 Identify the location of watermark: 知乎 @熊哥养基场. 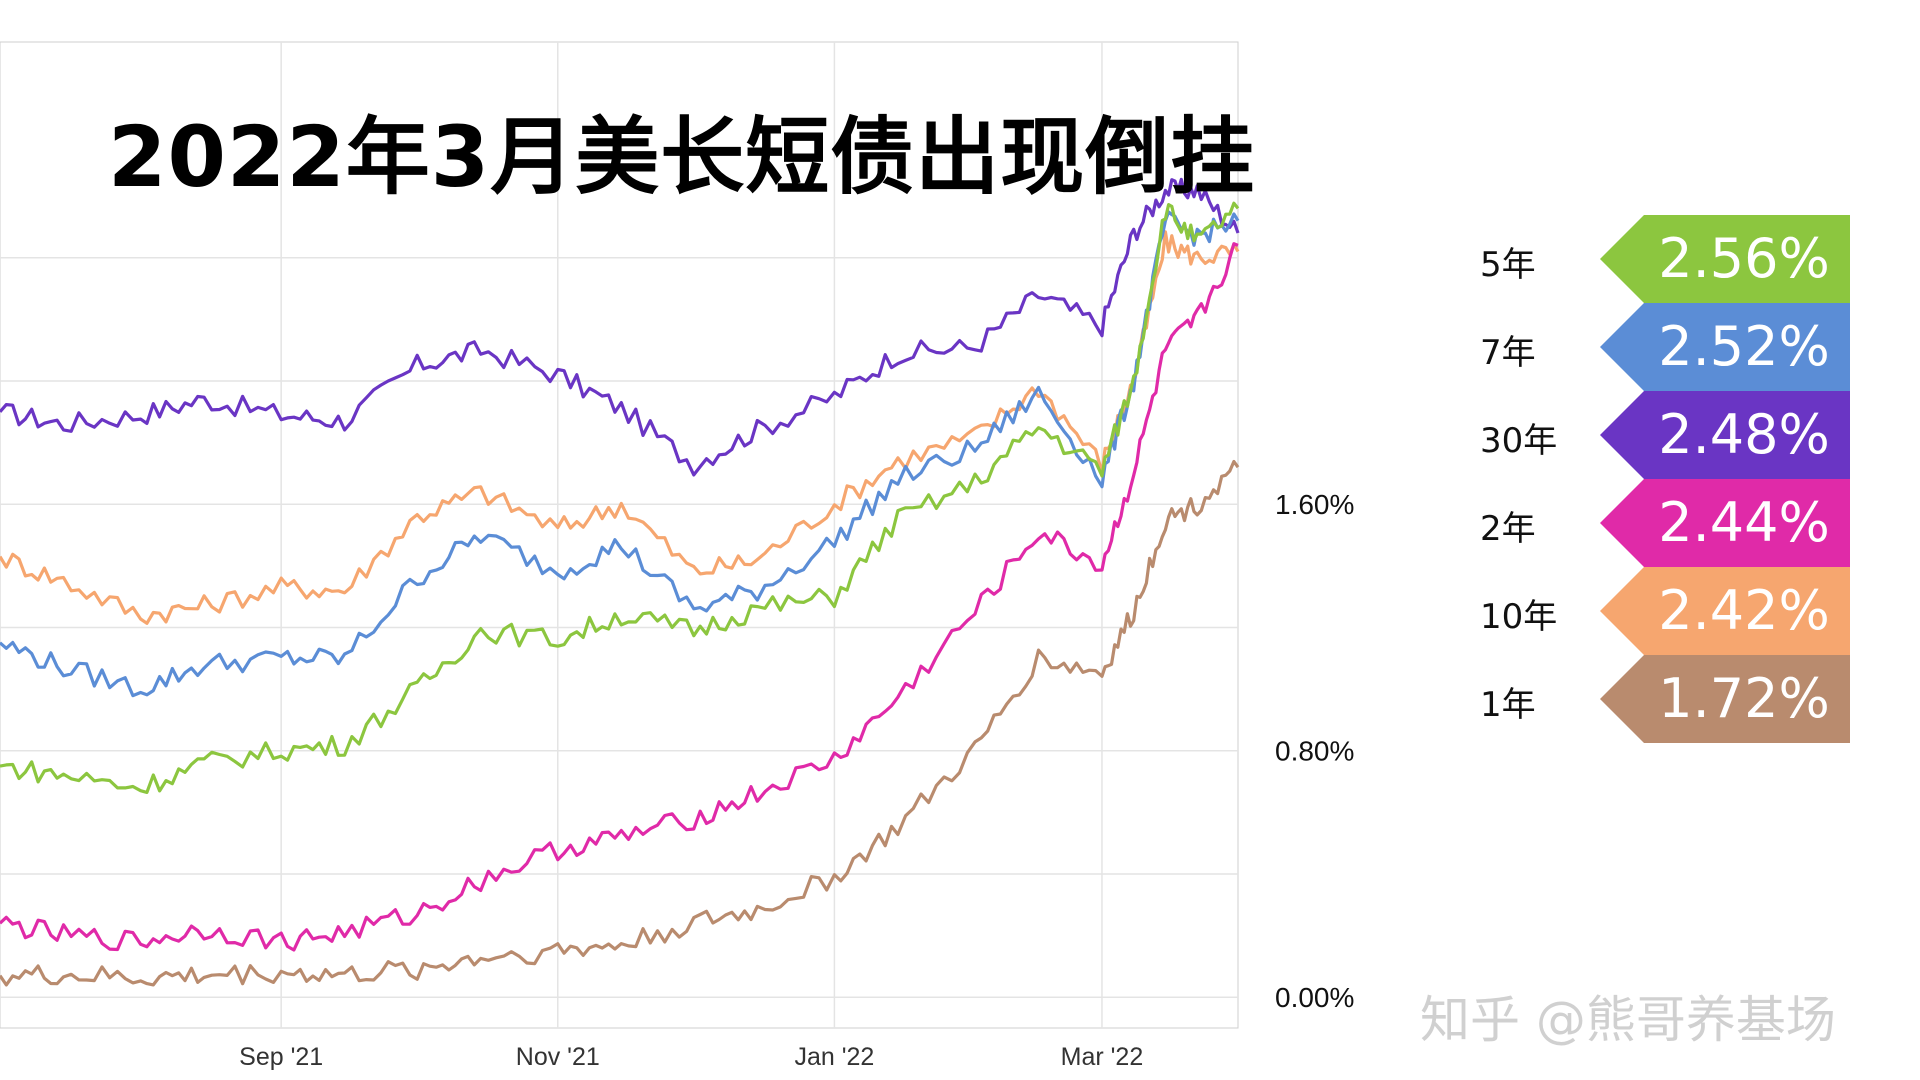
(1628, 1020).